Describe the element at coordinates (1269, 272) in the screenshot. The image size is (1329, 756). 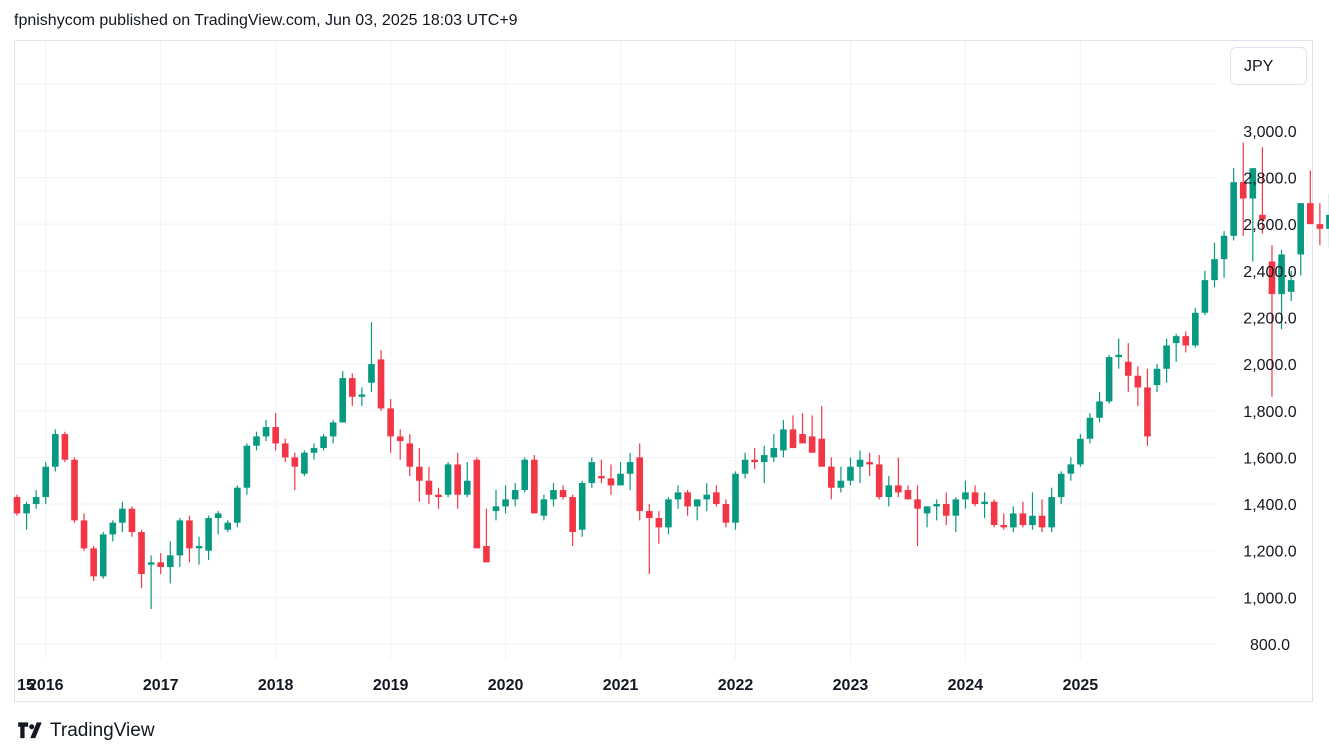
I see `price-tick-label: 2,400.0` at that location.